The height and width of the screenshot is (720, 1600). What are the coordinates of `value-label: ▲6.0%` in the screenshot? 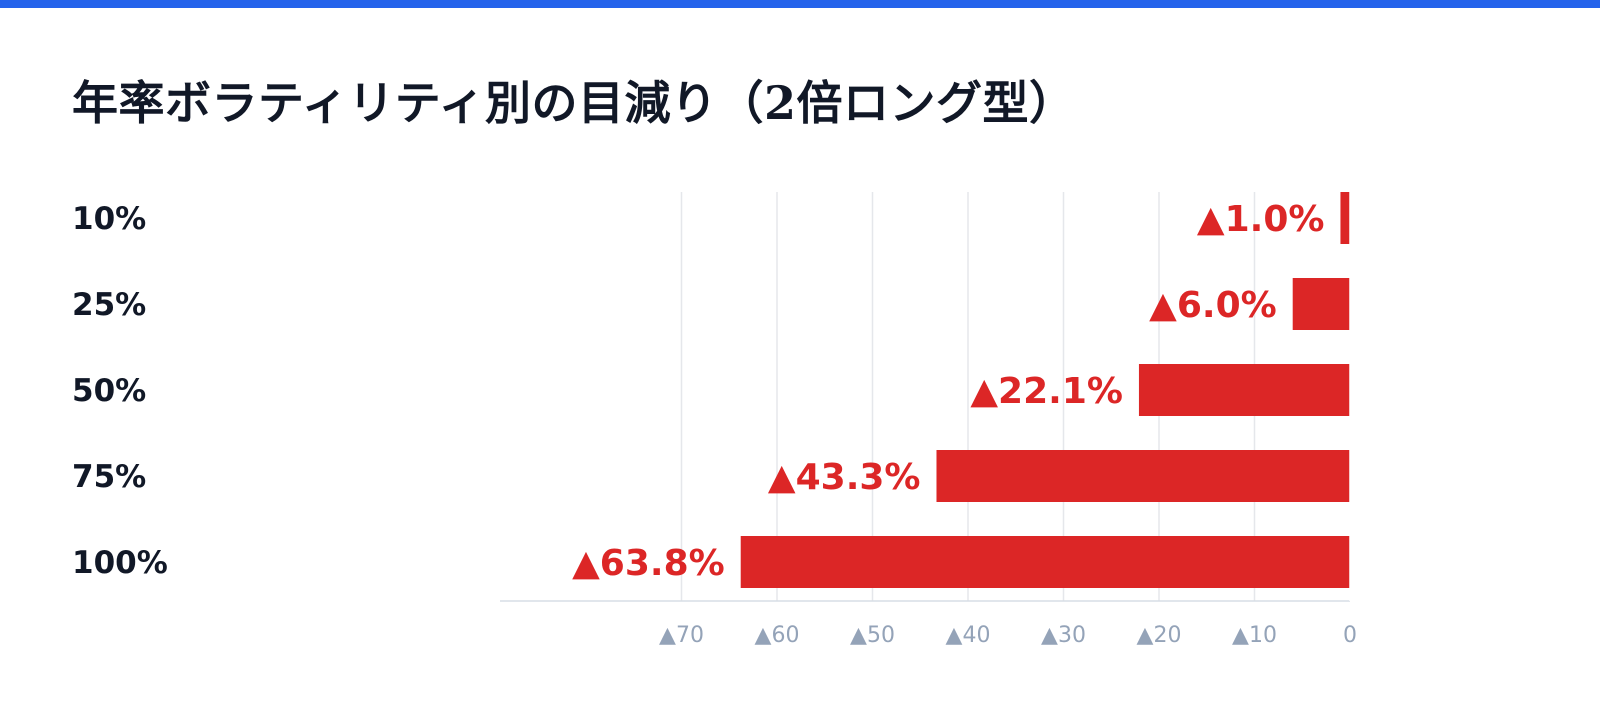 It's located at (1213, 305).